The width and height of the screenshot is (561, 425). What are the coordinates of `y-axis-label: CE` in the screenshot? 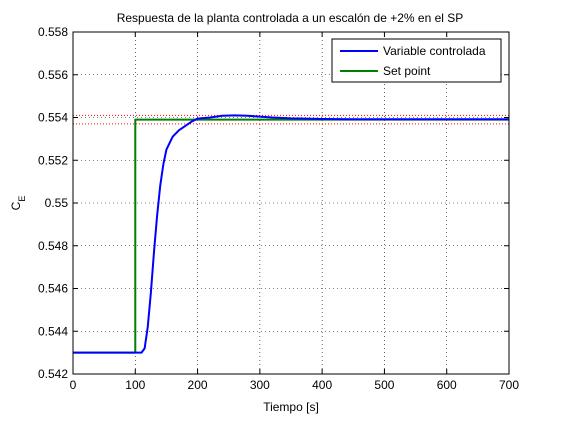 It's located at (18, 203).